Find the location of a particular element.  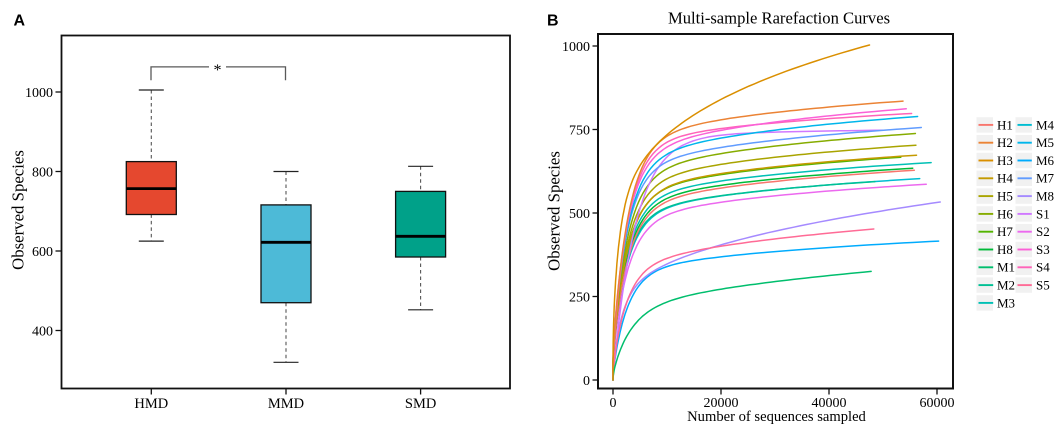

svg-text: 750 is located at coordinates (579, 130).